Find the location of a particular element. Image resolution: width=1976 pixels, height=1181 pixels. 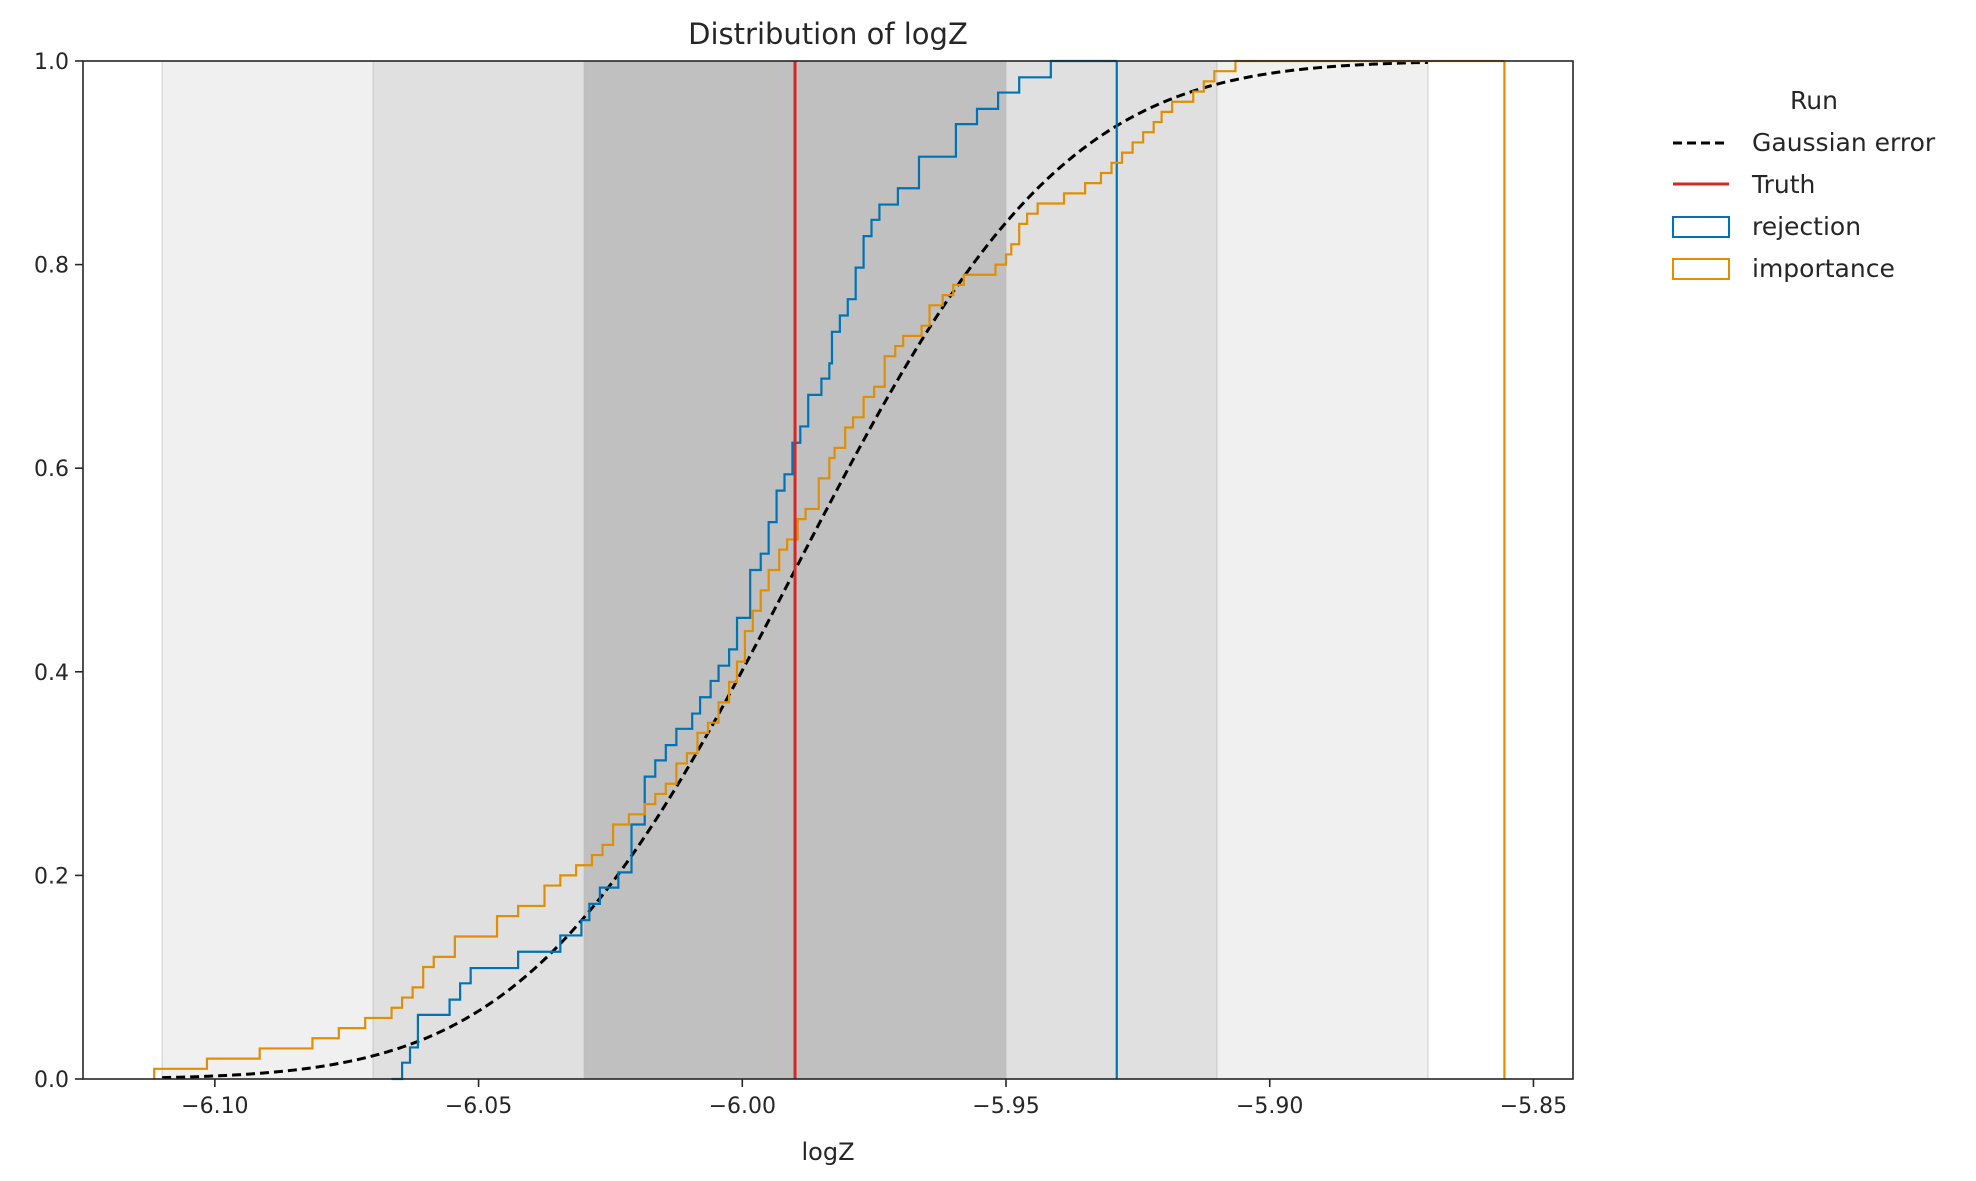

legend-item-importance: importance is located at coordinates (1783, 268).